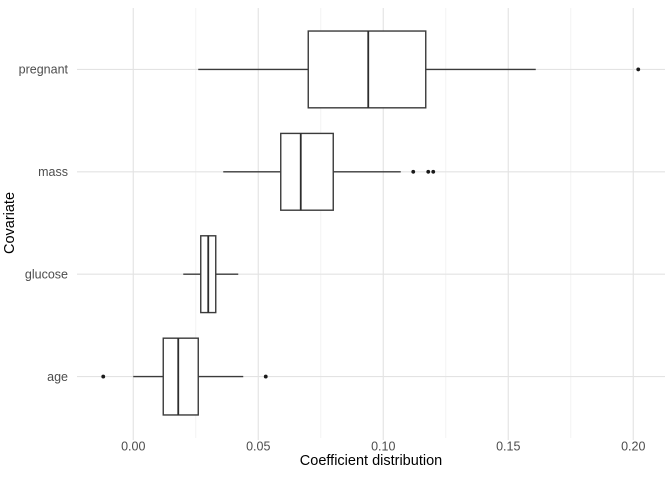 This screenshot has height=480, width=672. What do you see at coordinates (133, 447) in the screenshot?
I see `x-tick-label: 0.00` at bounding box center [133, 447].